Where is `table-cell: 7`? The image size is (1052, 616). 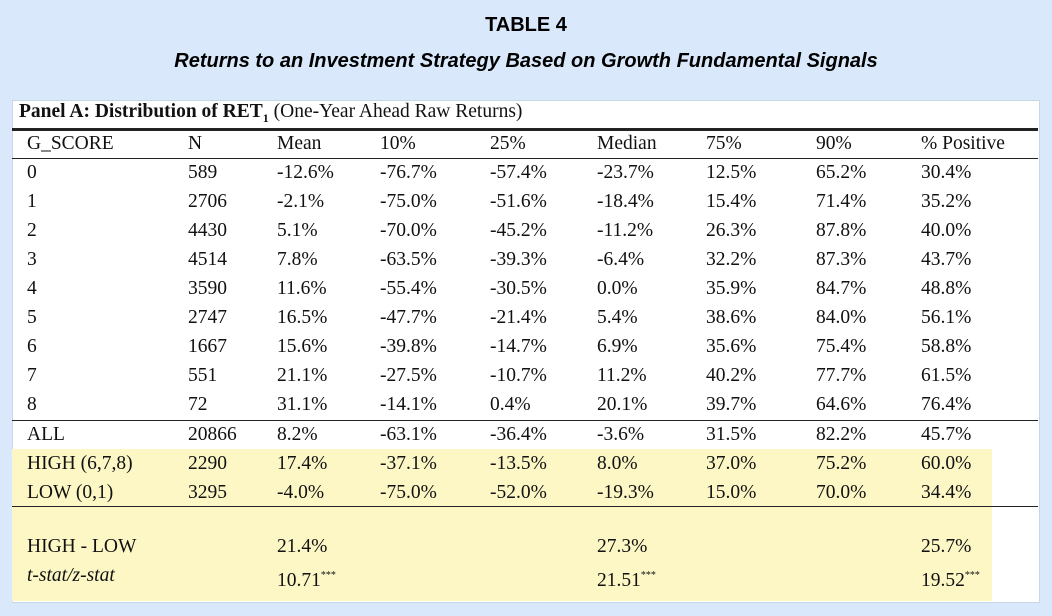 table-cell: 7 is located at coordinates (32, 375).